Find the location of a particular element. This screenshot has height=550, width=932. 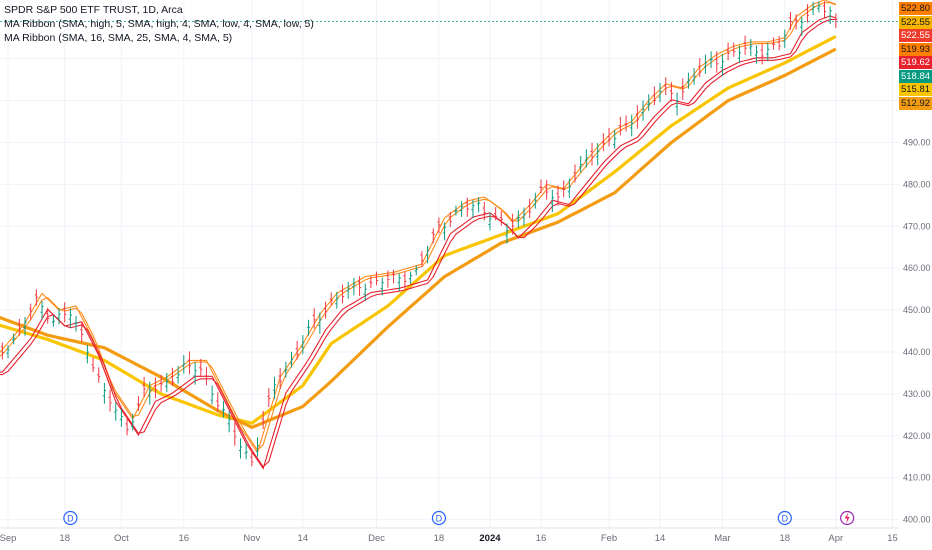

time-tick-label: Apr is located at coordinates (835, 538).